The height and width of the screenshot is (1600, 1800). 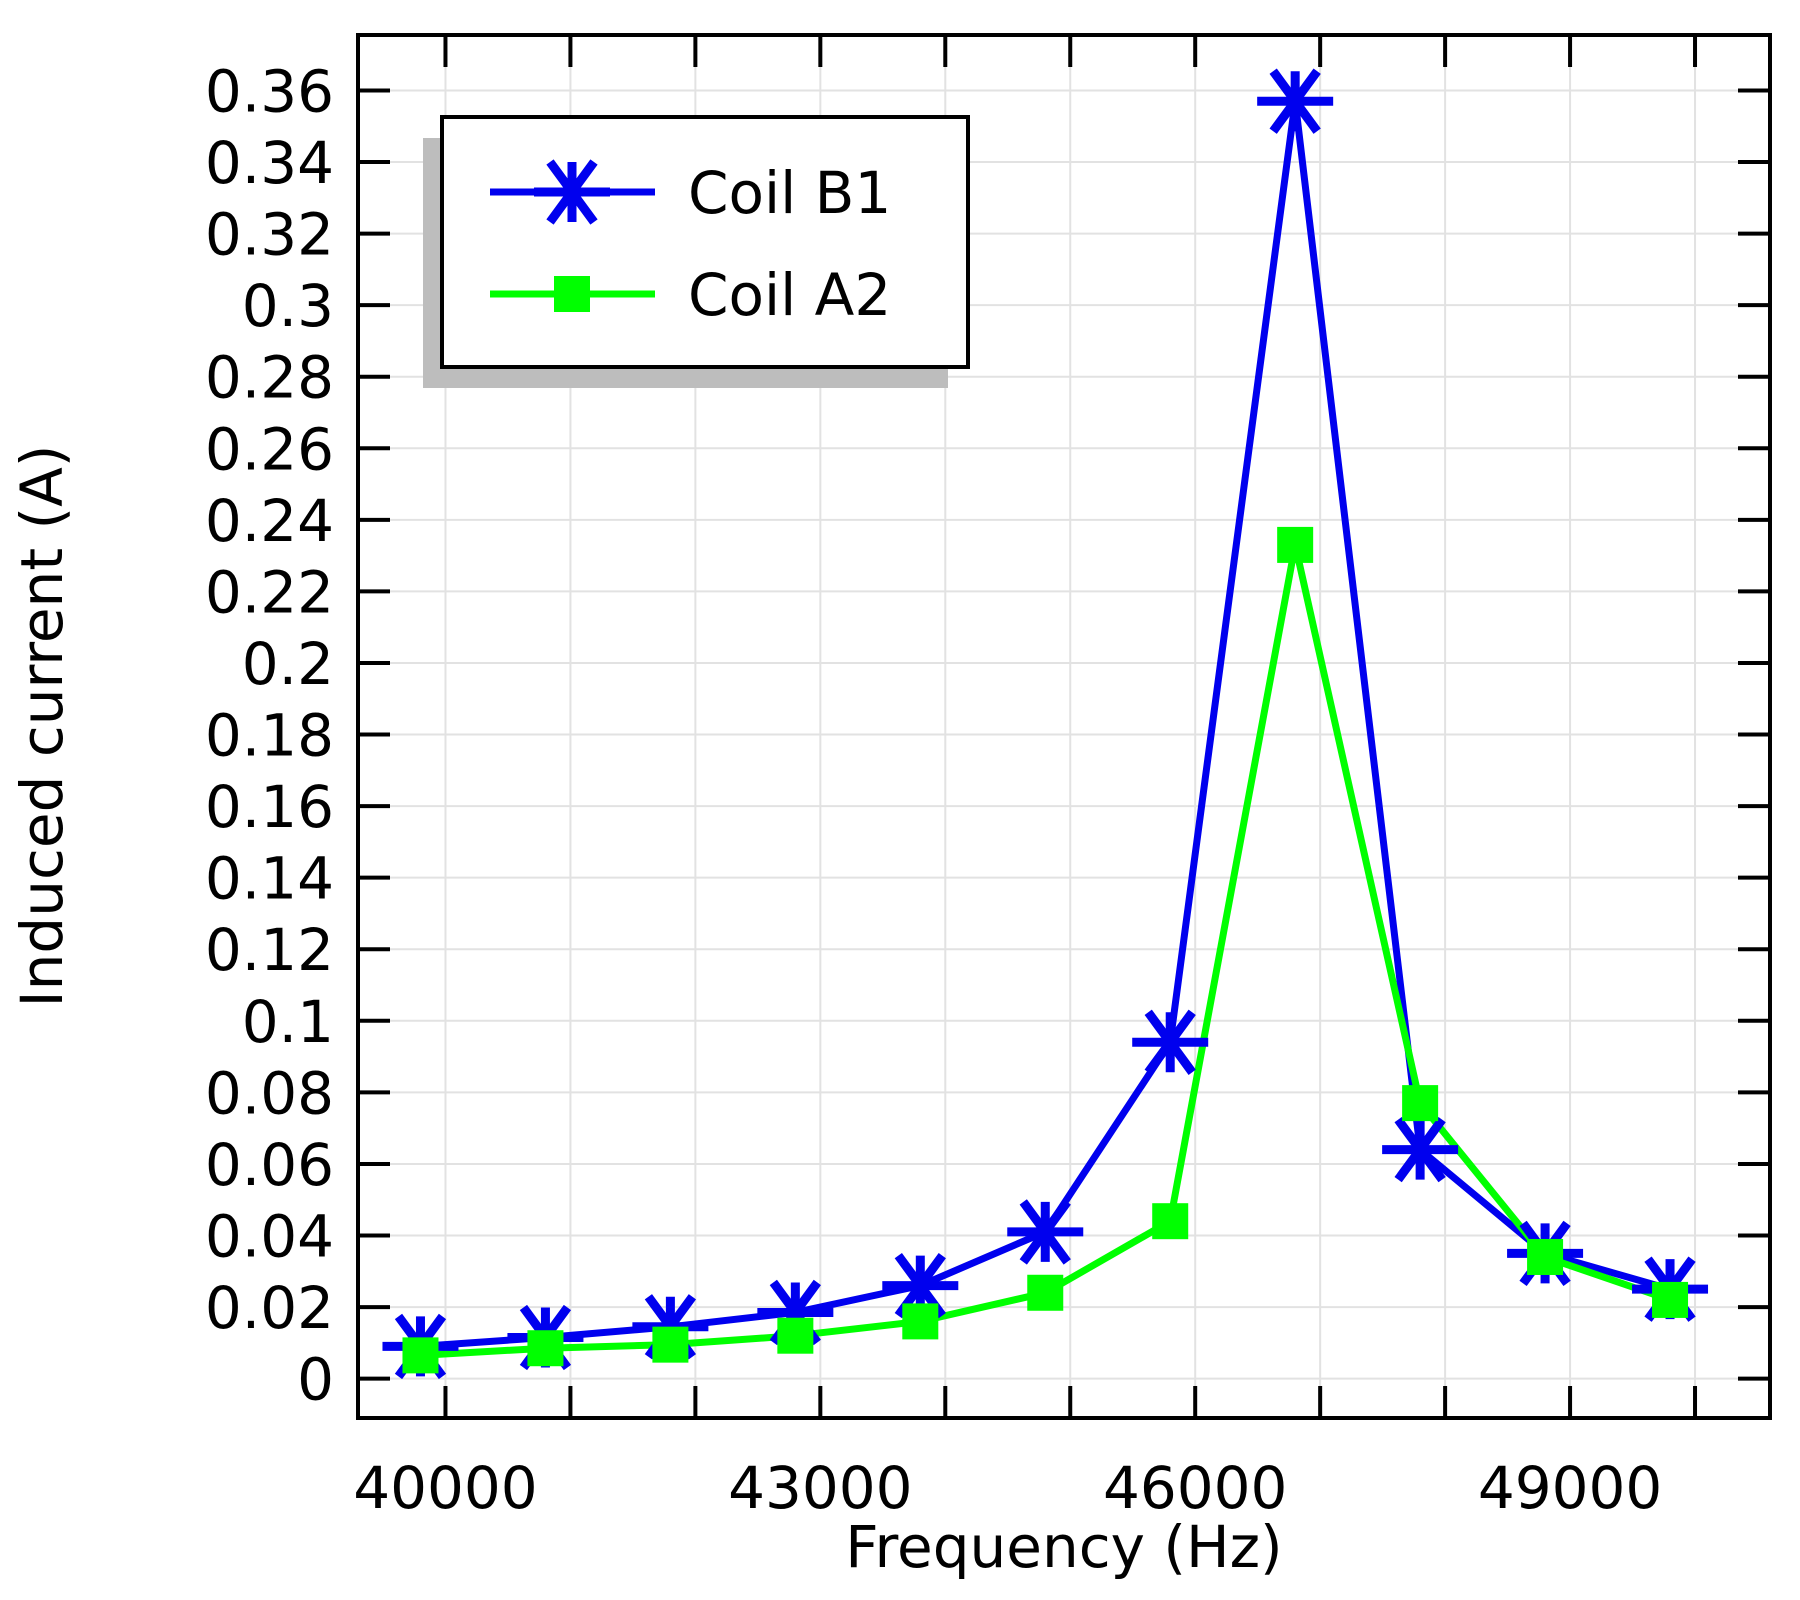 I want to click on legend-asterisk-shape, so click(x=572, y=192).